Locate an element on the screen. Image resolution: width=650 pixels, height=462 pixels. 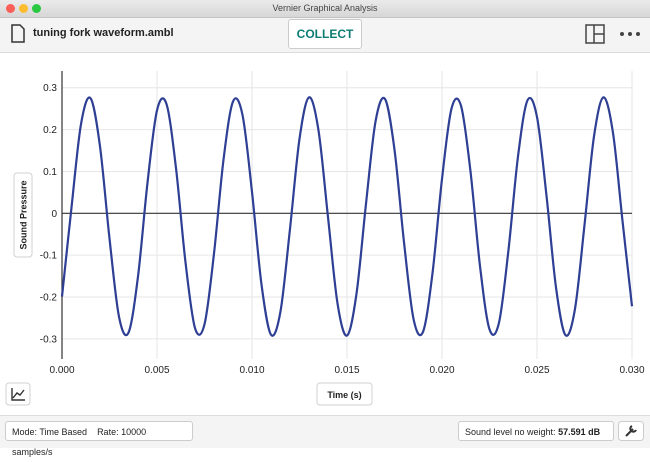
y-axis-label-box: Sound Pressure is located at coordinates (23, 215).